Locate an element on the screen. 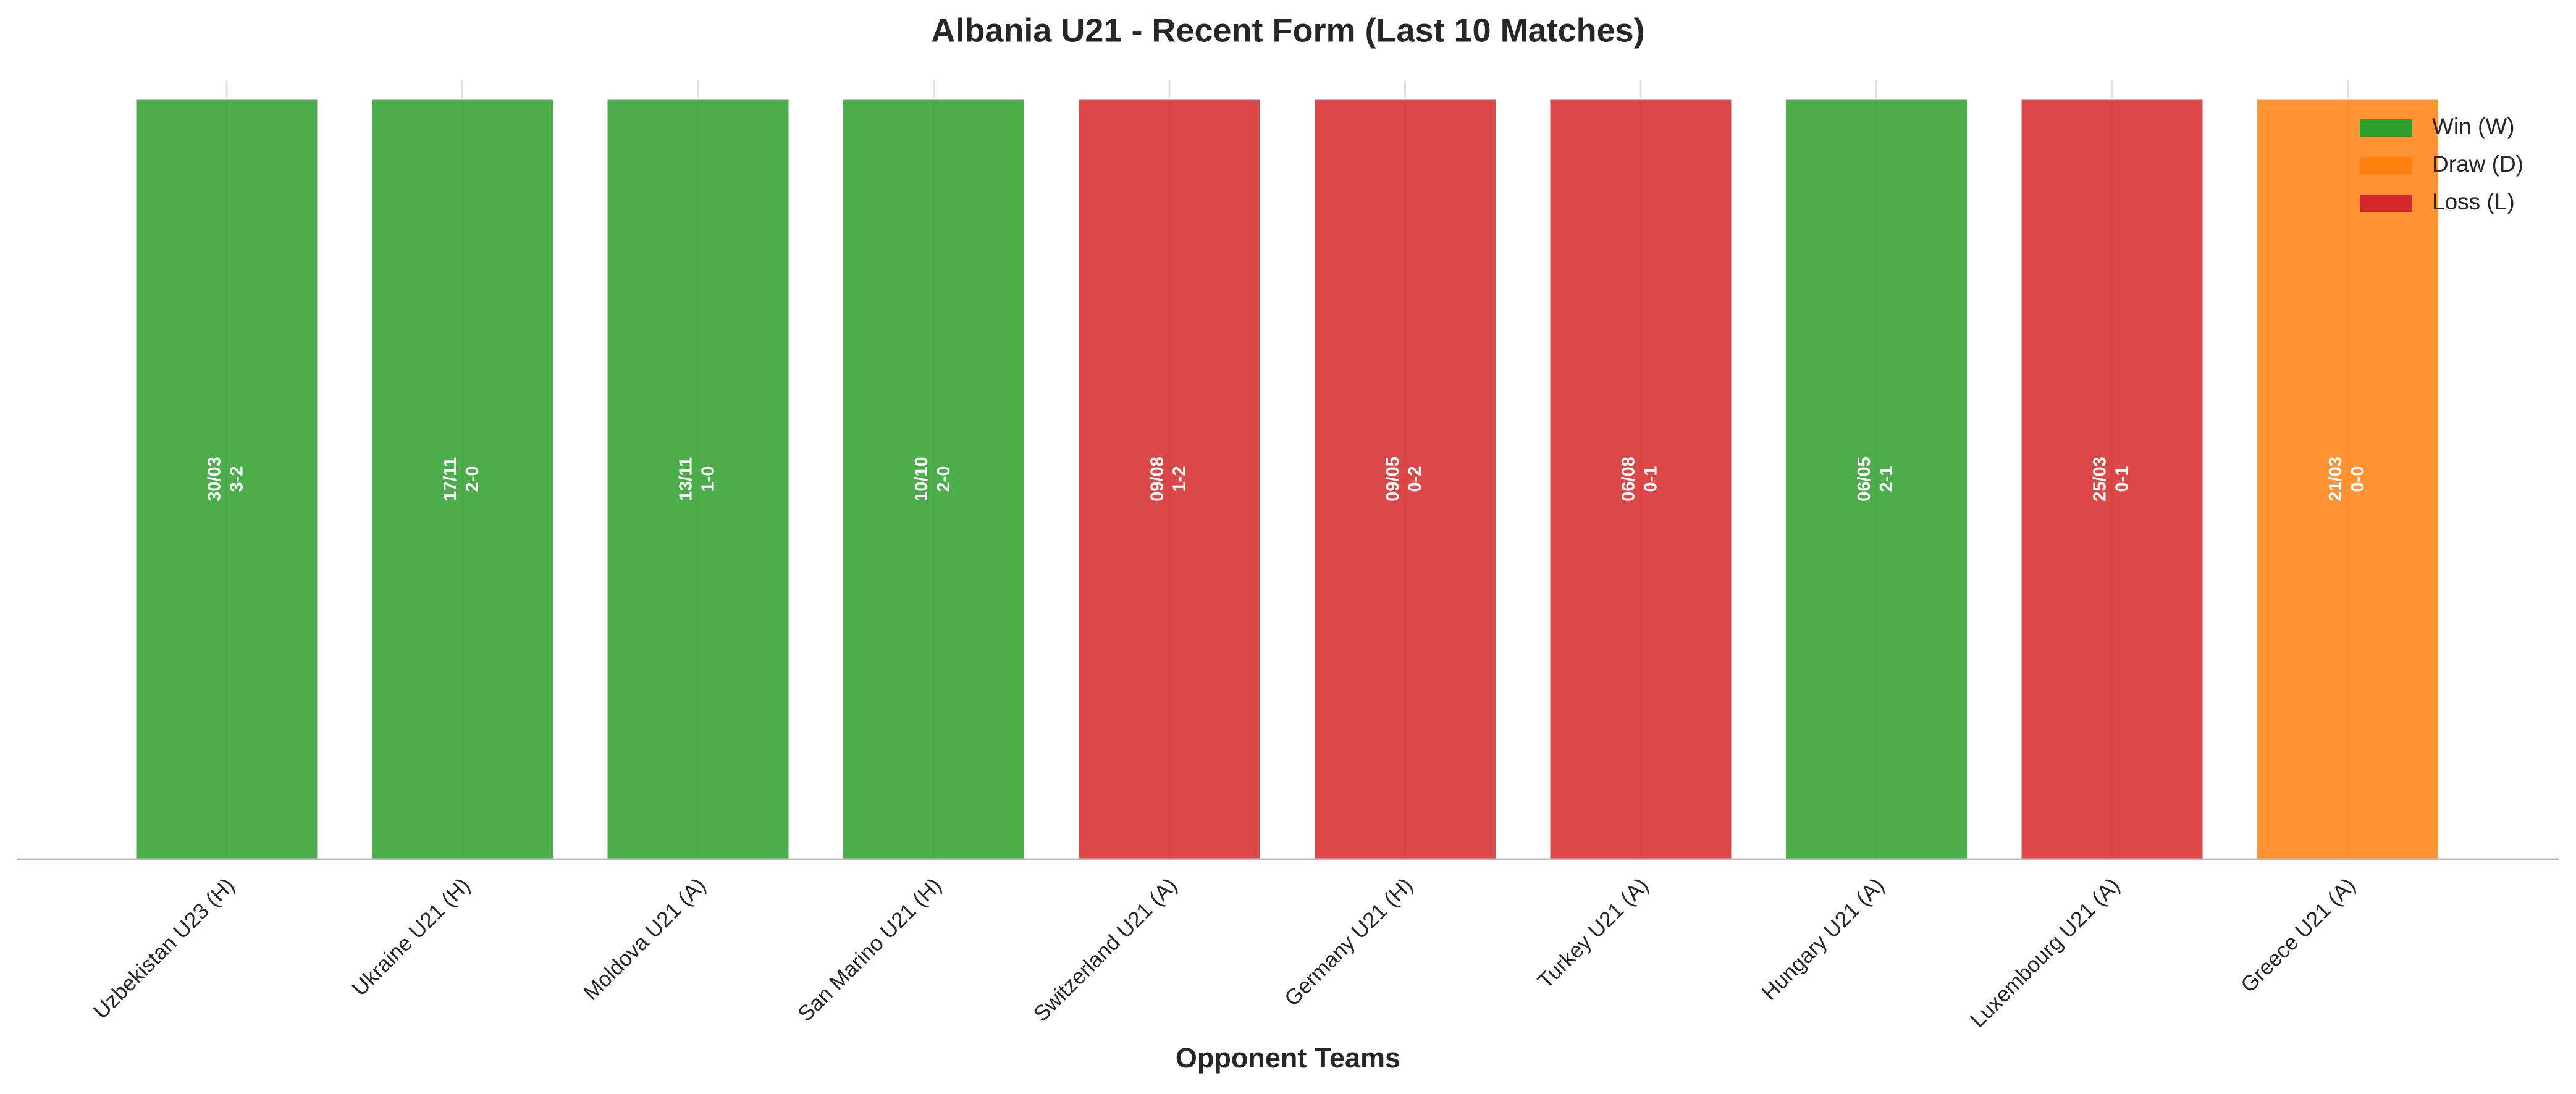 This screenshot has width=2576, height=1094. bar-score-label: 0-0 is located at coordinates (2358, 479).